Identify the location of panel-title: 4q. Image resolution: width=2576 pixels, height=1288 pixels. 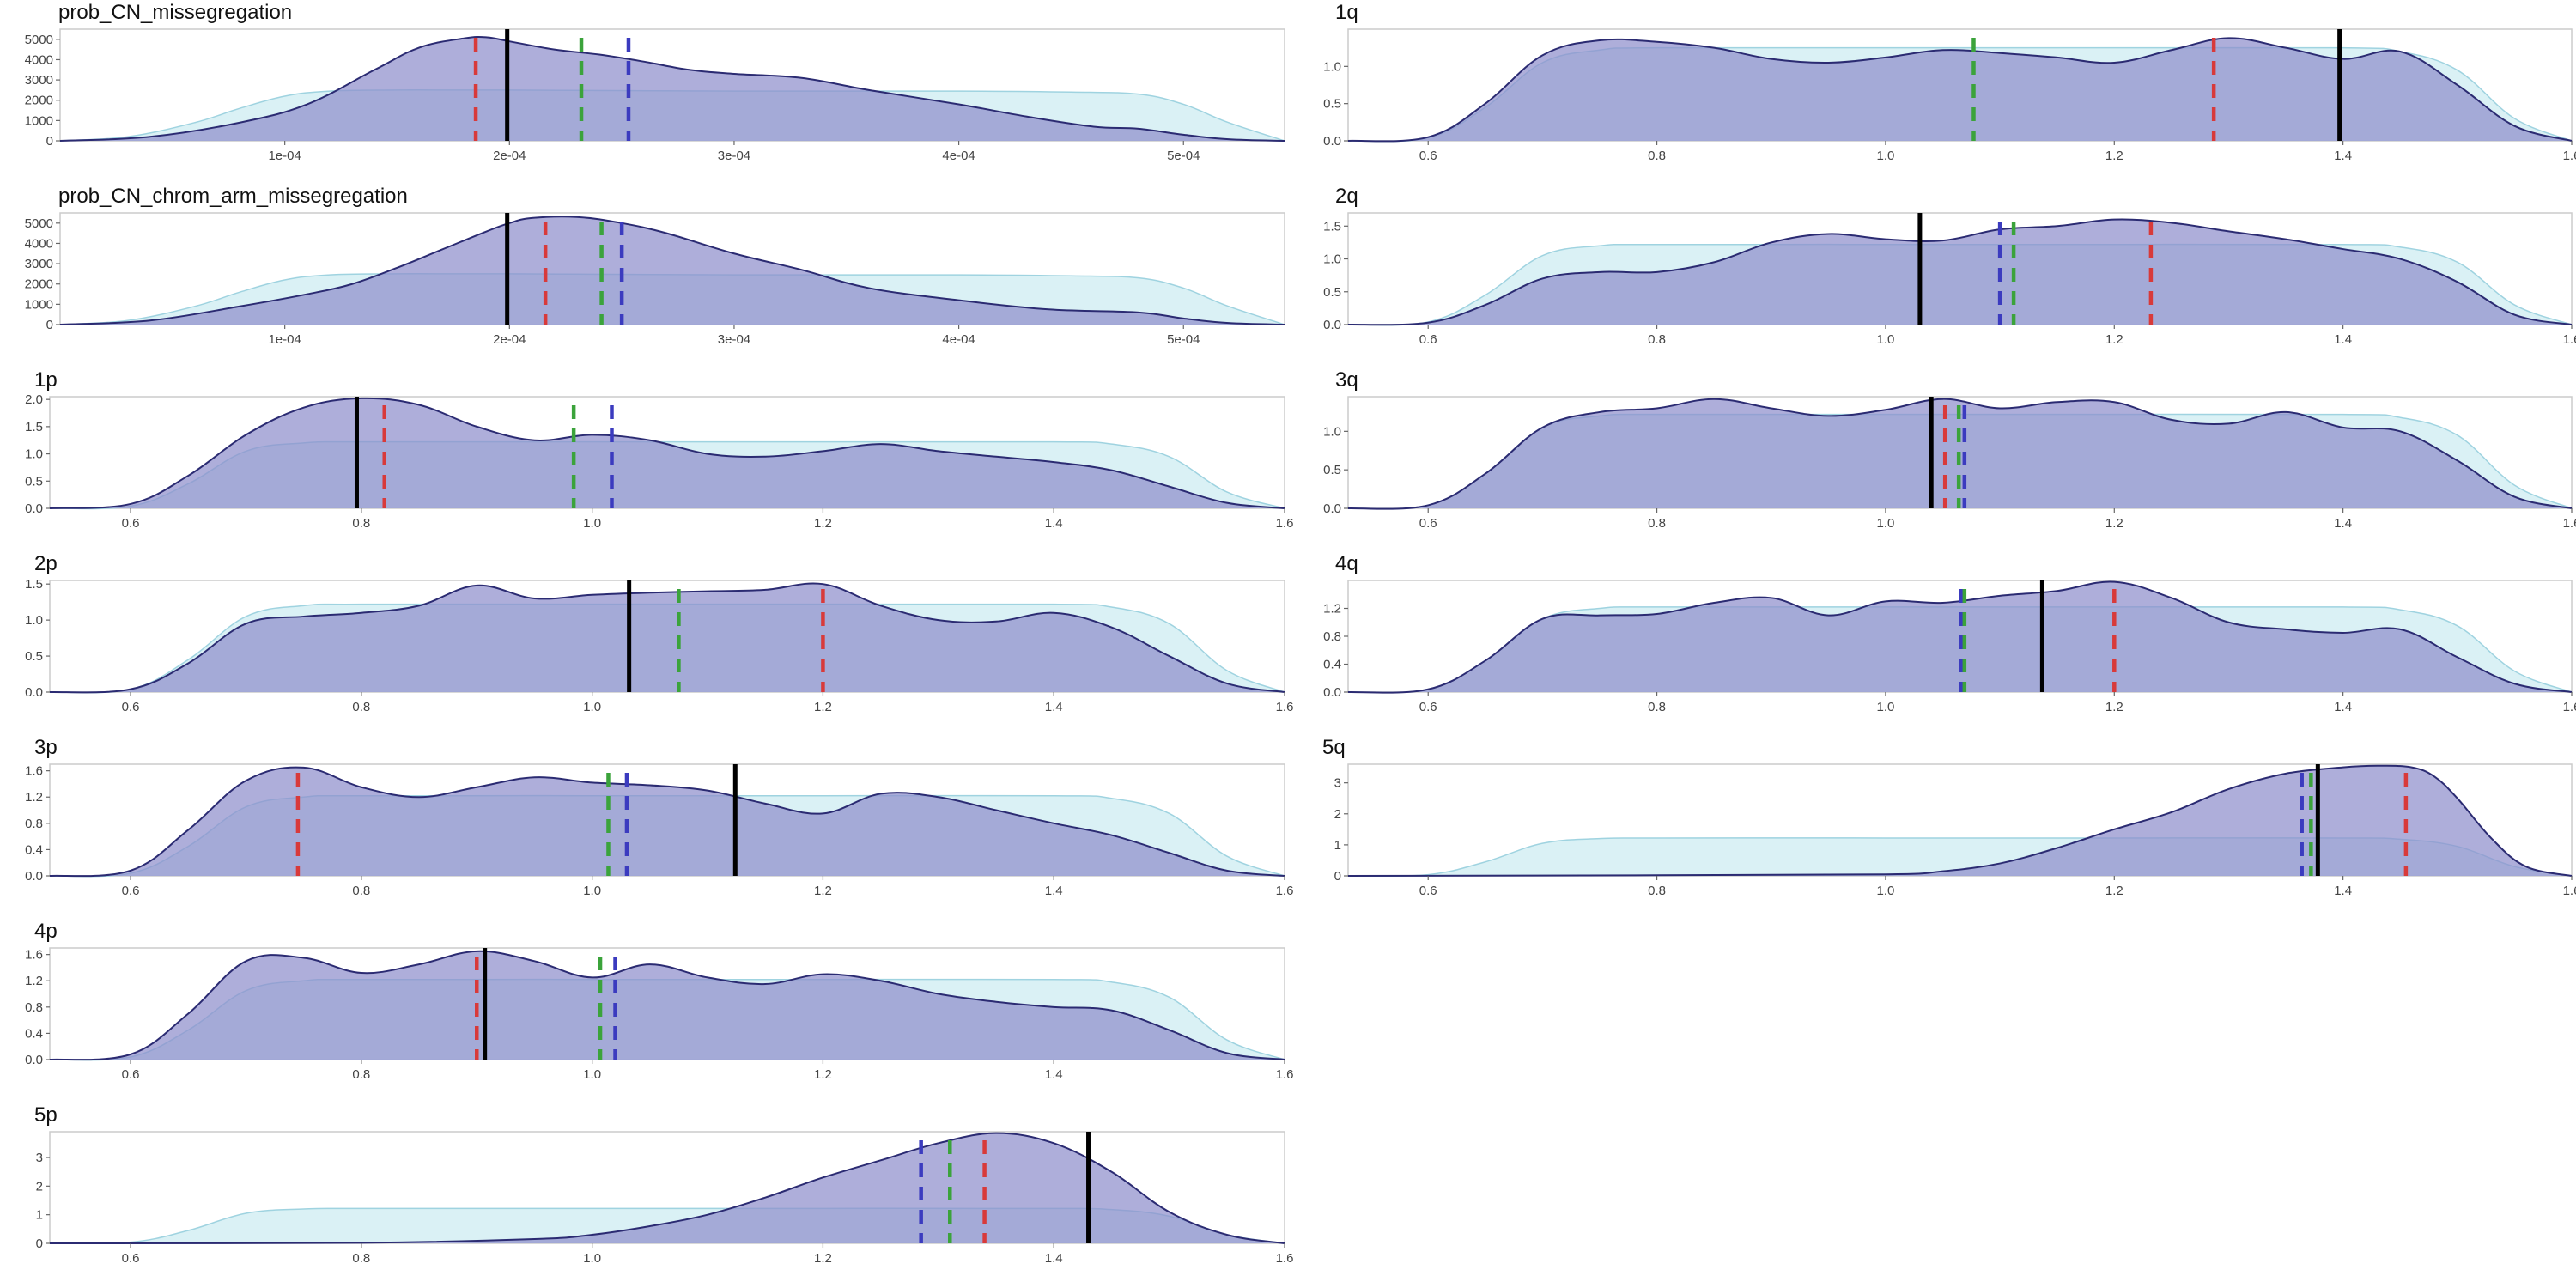
(1346, 563).